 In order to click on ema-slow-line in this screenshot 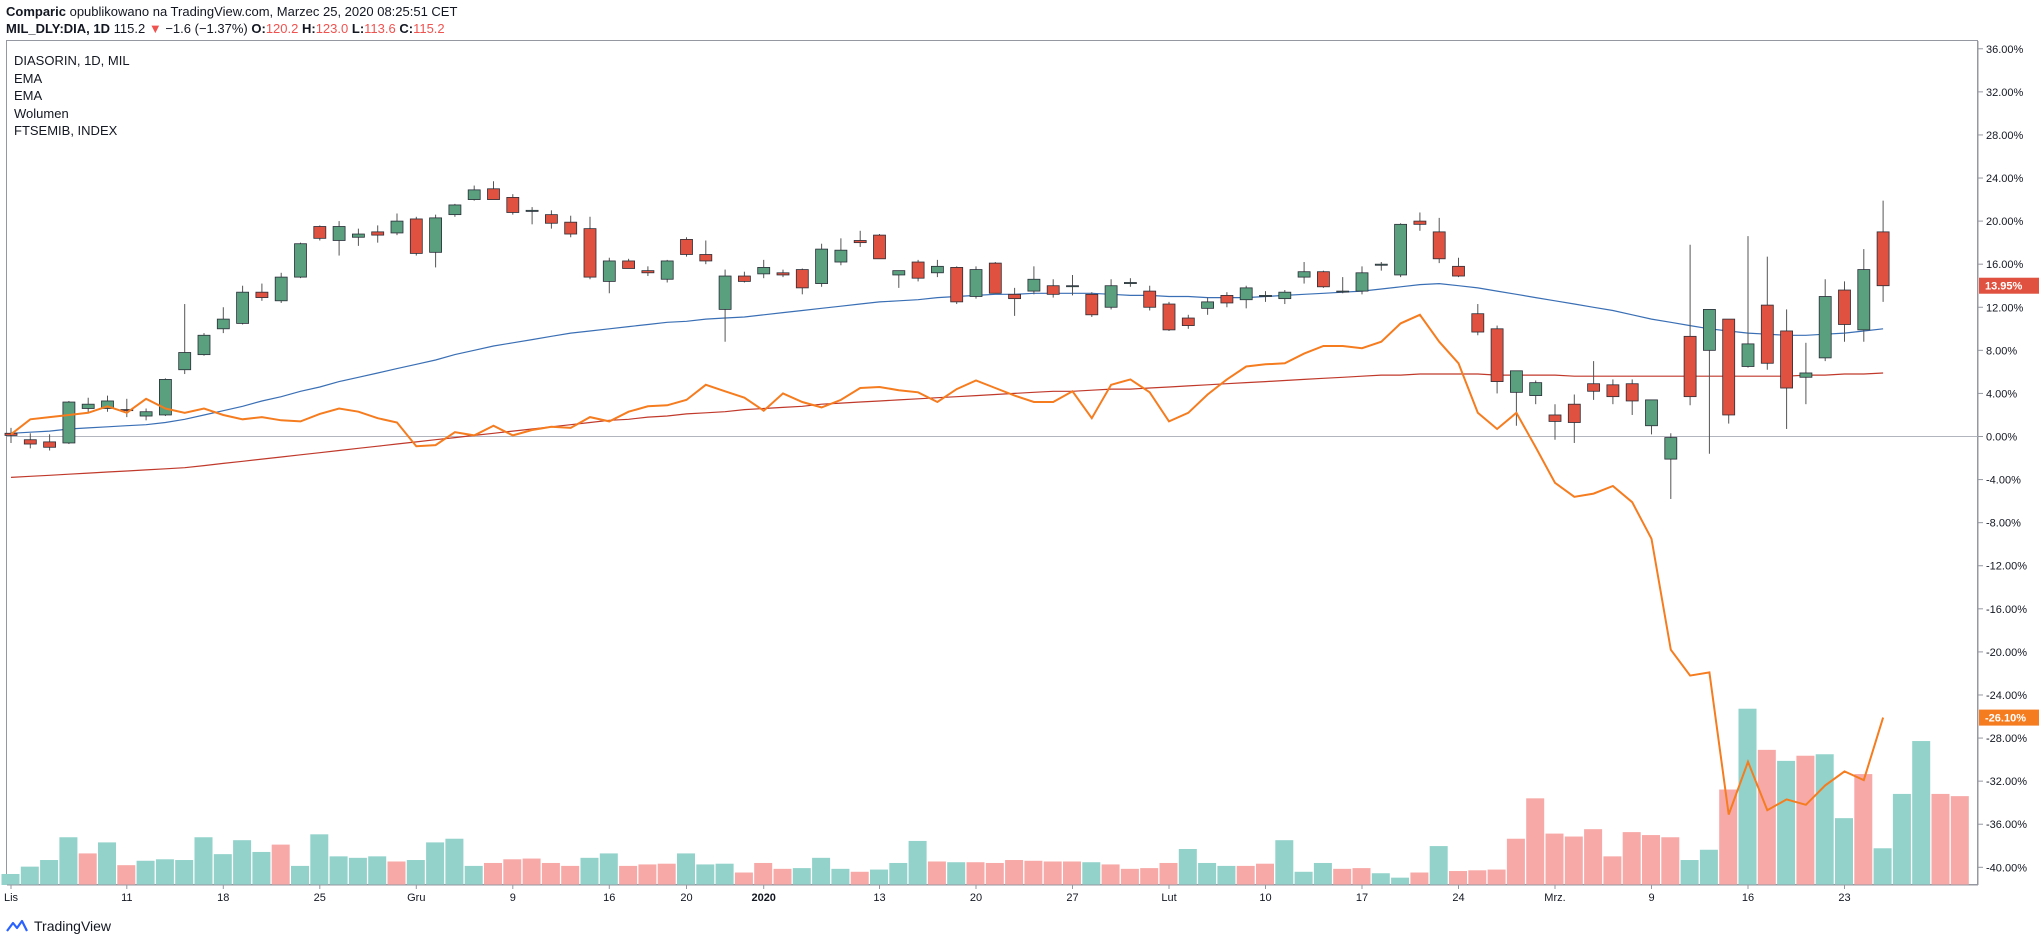, I will do `click(947, 425)`.